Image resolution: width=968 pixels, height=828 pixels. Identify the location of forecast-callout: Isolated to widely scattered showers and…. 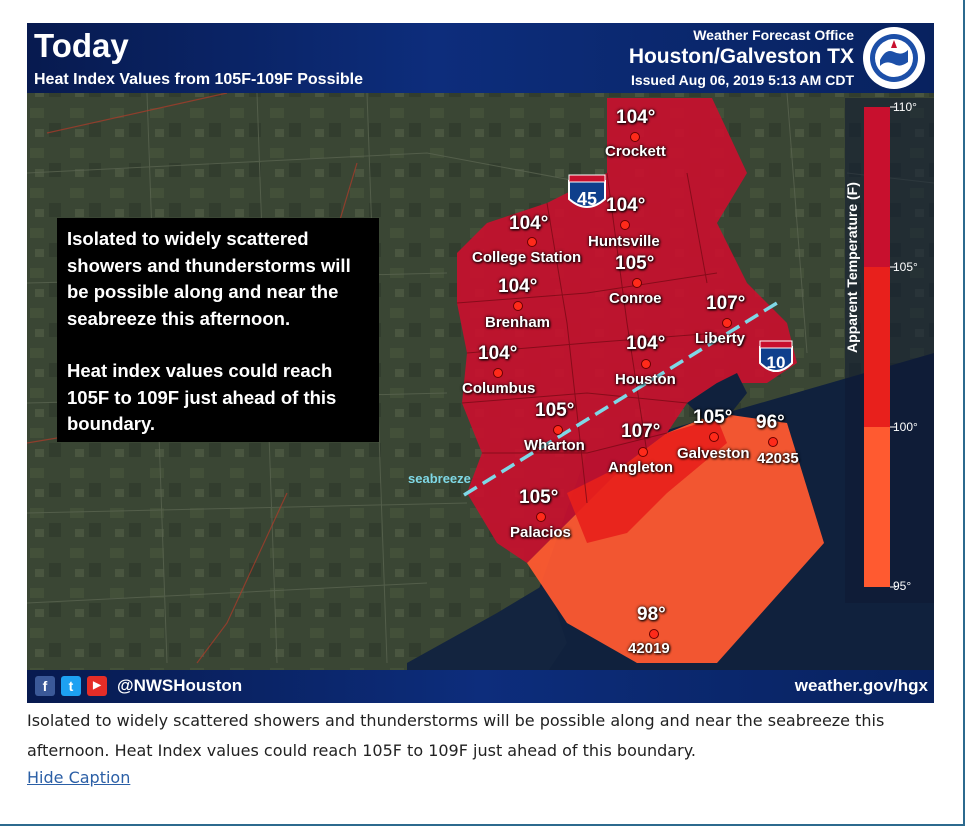
(218, 330).